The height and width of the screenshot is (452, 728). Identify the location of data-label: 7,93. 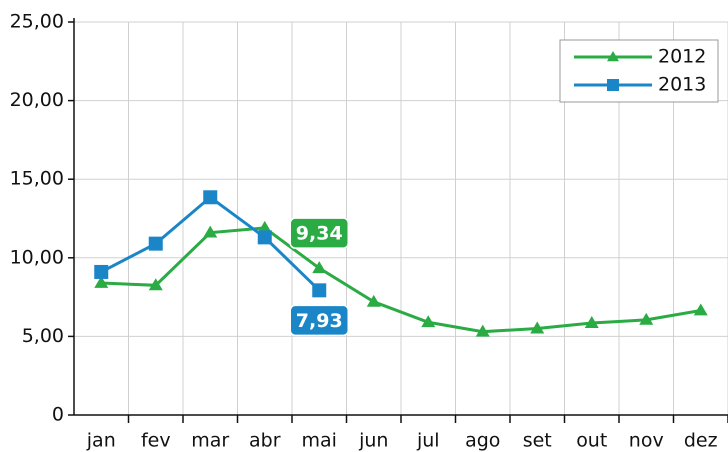
(319, 321).